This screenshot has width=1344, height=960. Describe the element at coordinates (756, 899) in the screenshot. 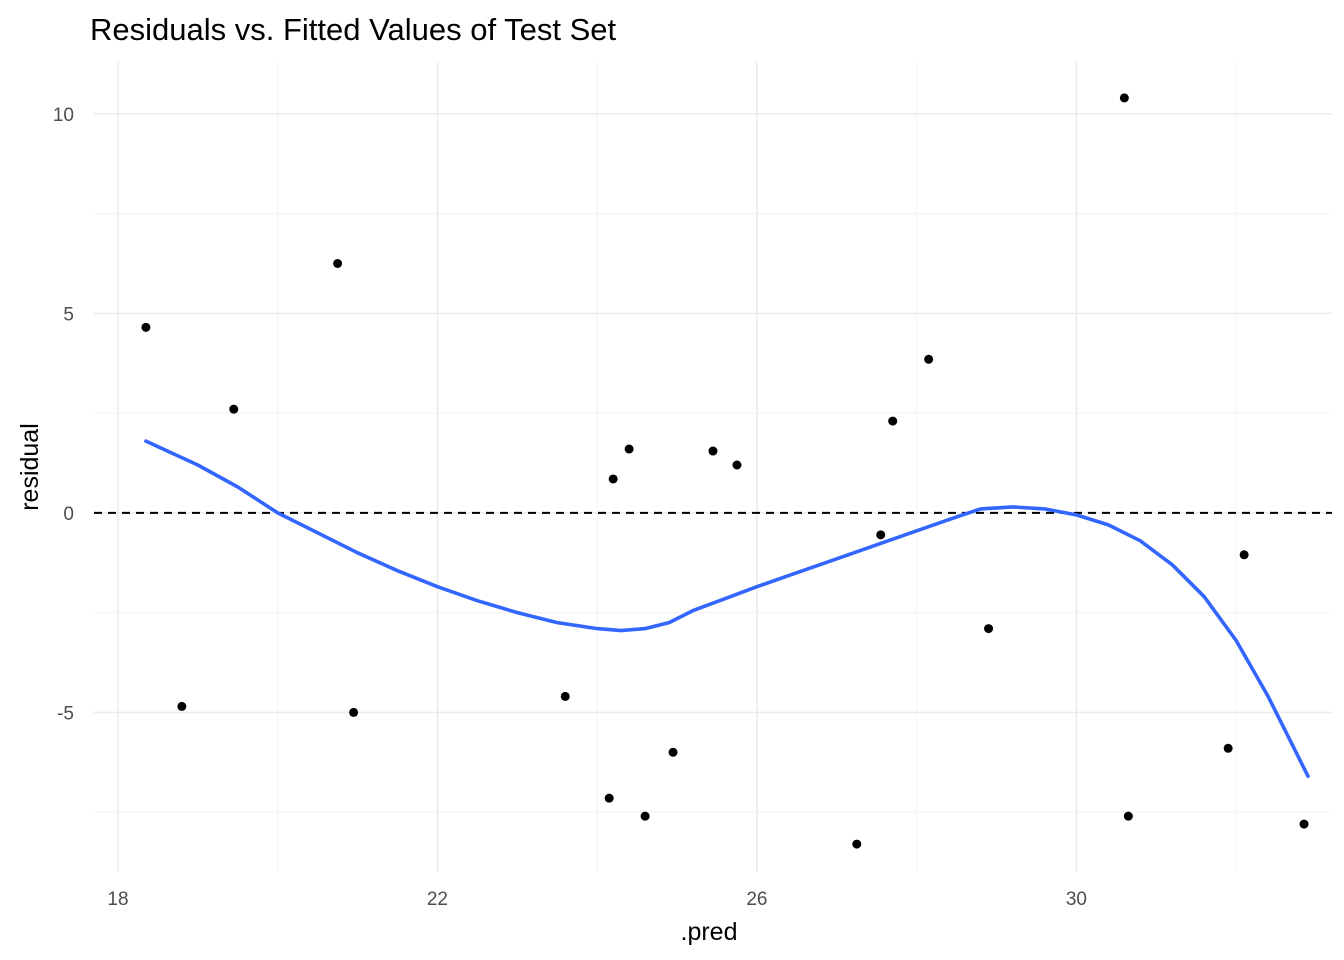

I see `x-tick-label-2: 26` at that location.